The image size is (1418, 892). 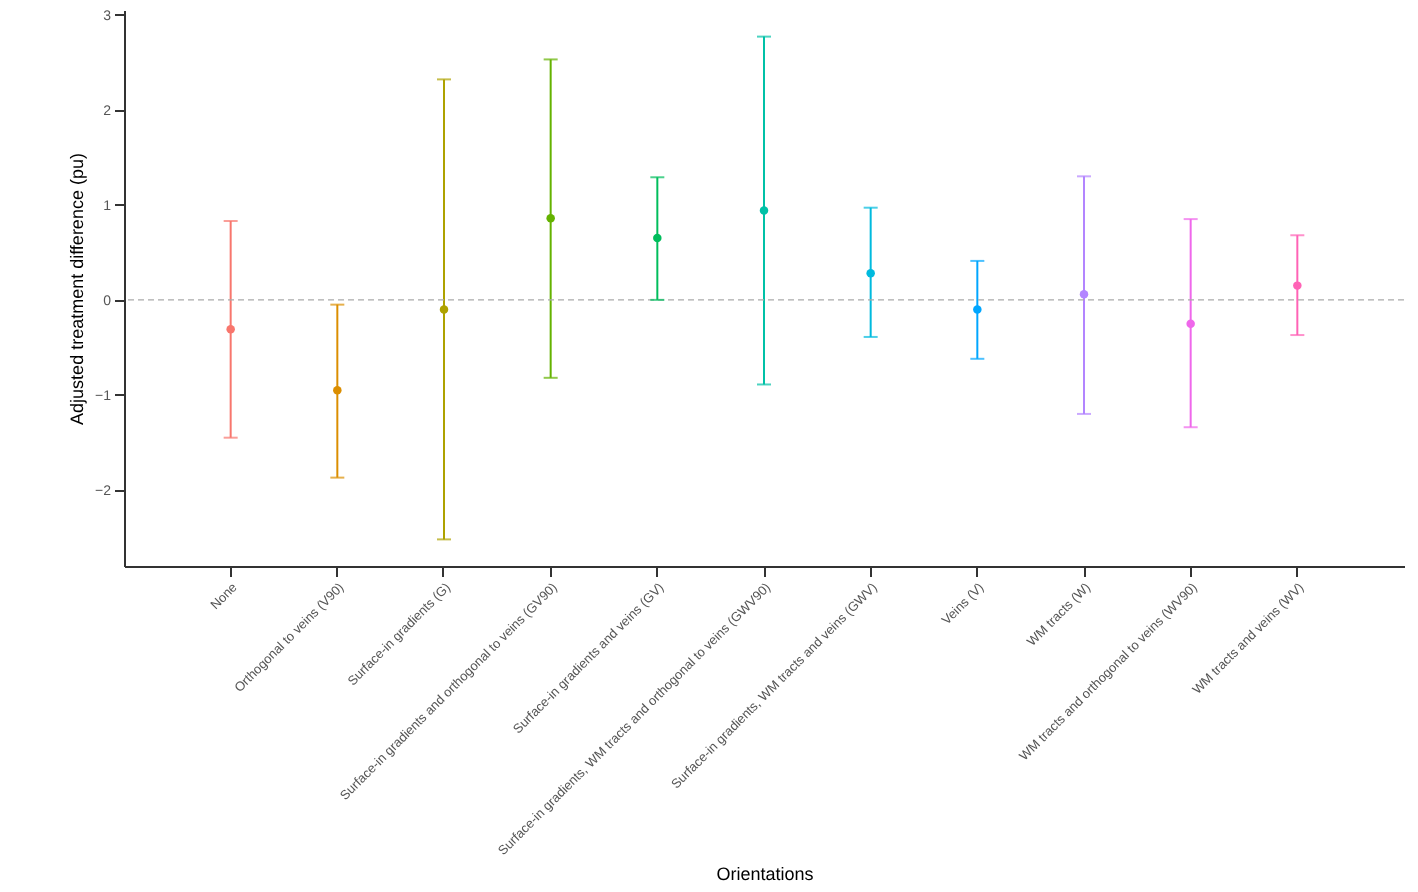 What do you see at coordinates (765, 873) in the screenshot?
I see `x-axis-title: Orientations` at bounding box center [765, 873].